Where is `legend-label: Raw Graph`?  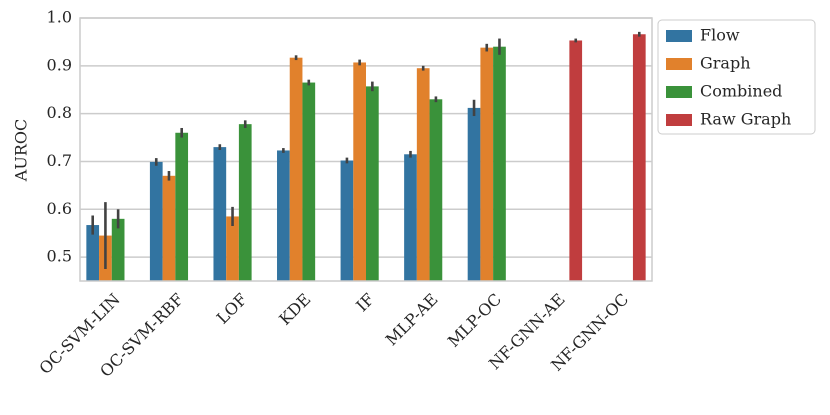
legend-label: Raw Graph is located at coordinates (745, 119).